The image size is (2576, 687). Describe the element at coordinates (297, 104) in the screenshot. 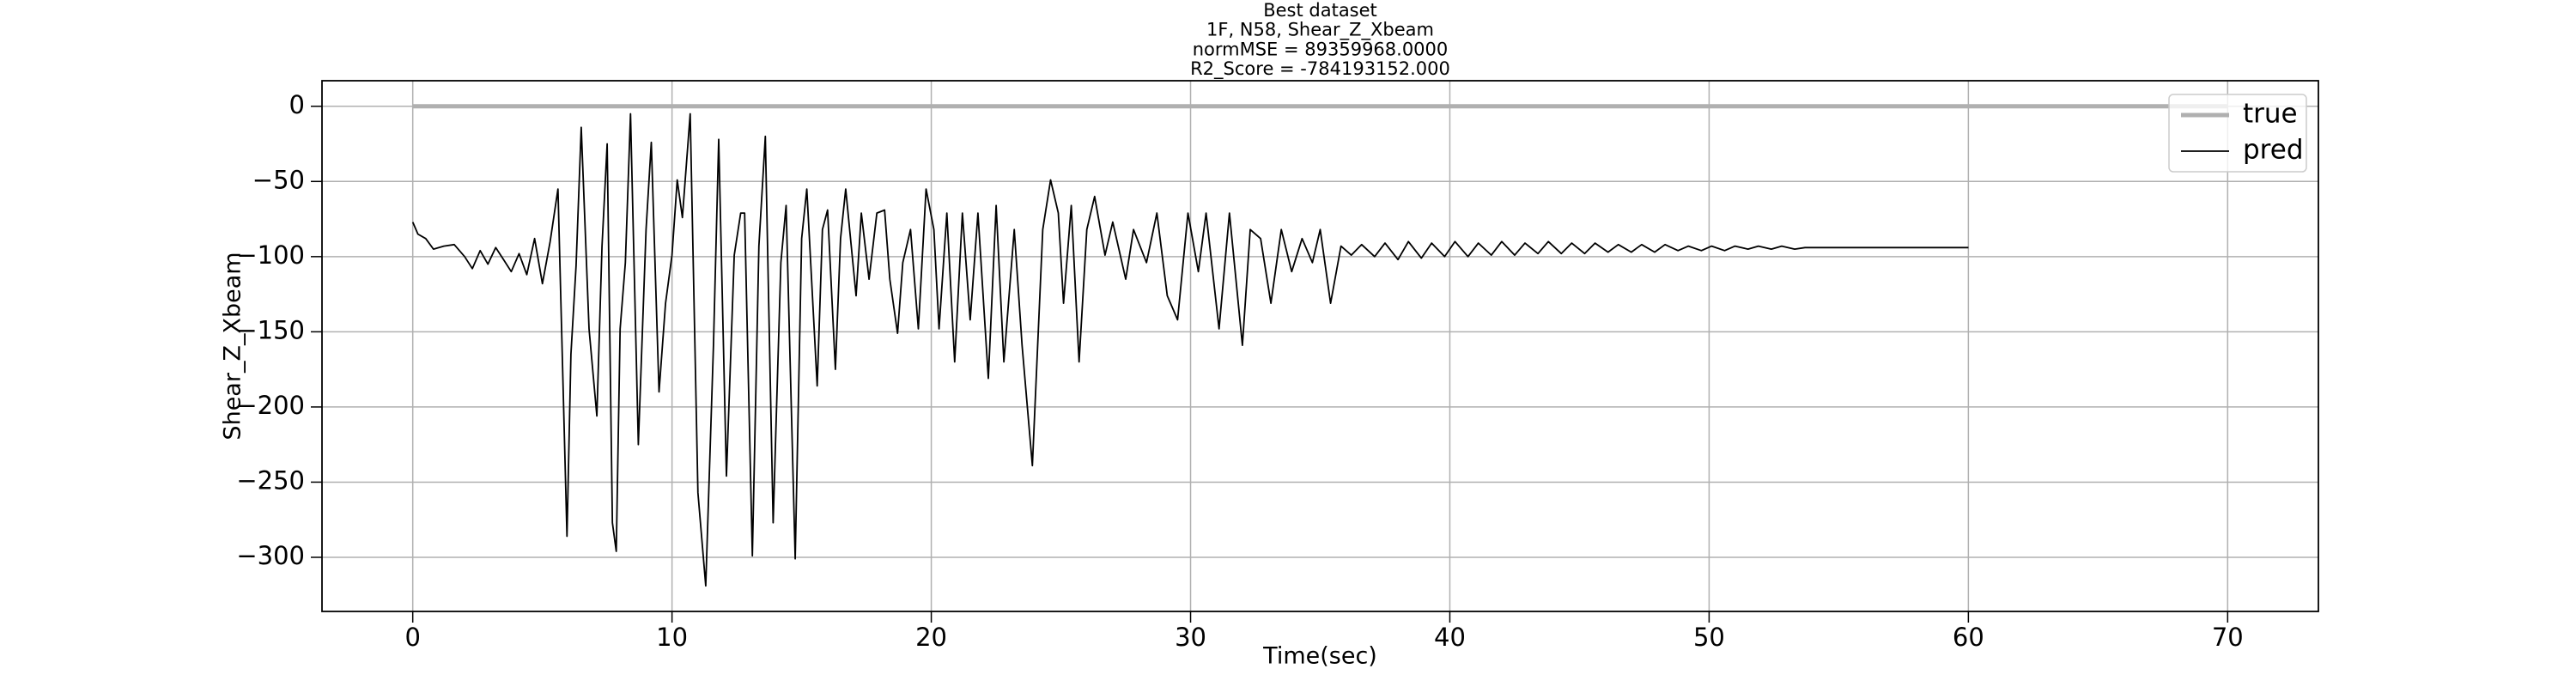

I see `y-tick-label: 0` at that location.